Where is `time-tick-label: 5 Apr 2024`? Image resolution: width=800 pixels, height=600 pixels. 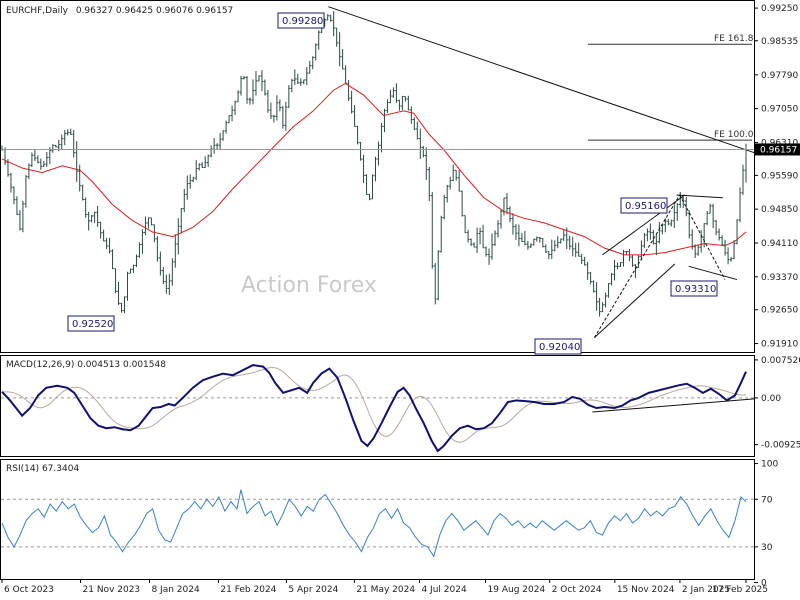
time-tick-label: 5 Apr 2024 is located at coordinates (313, 590).